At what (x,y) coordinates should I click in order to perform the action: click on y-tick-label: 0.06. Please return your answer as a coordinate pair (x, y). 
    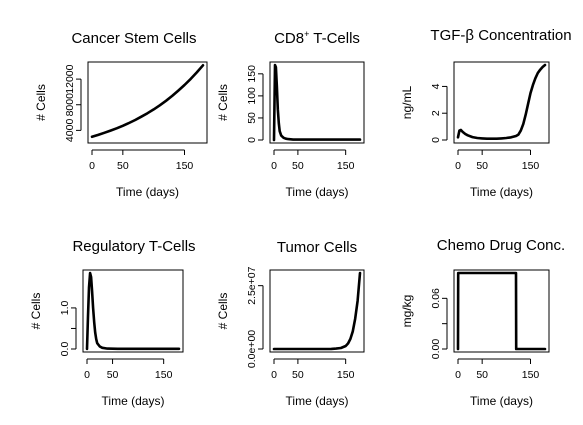
    Looking at the image, I should click on (436, 298).